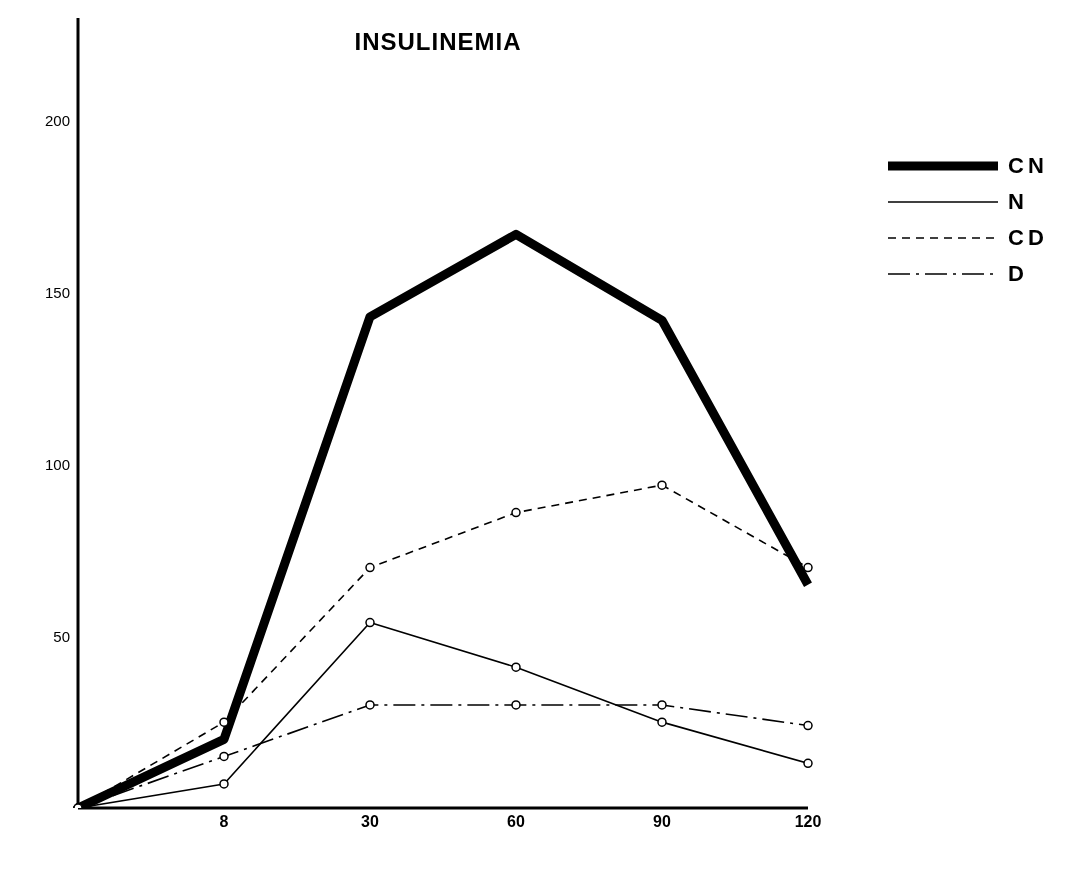  What do you see at coordinates (1028, 238) in the screenshot?
I see `legend-label: CD` at bounding box center [1028, 238].